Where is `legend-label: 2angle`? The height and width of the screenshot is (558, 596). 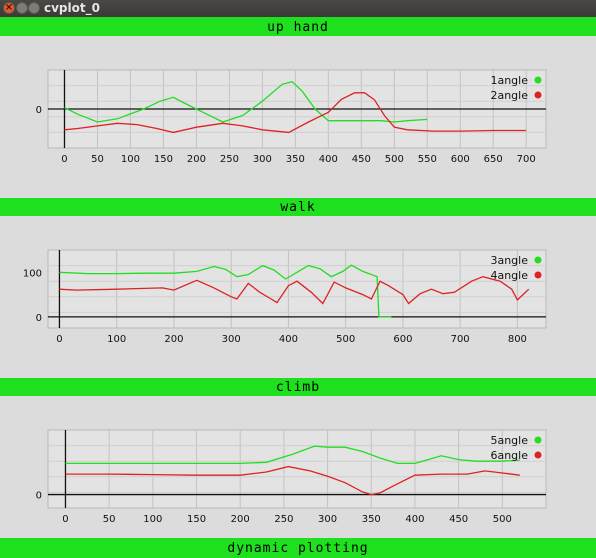 legend-label: 2angle is located at coordinates (509, 95).